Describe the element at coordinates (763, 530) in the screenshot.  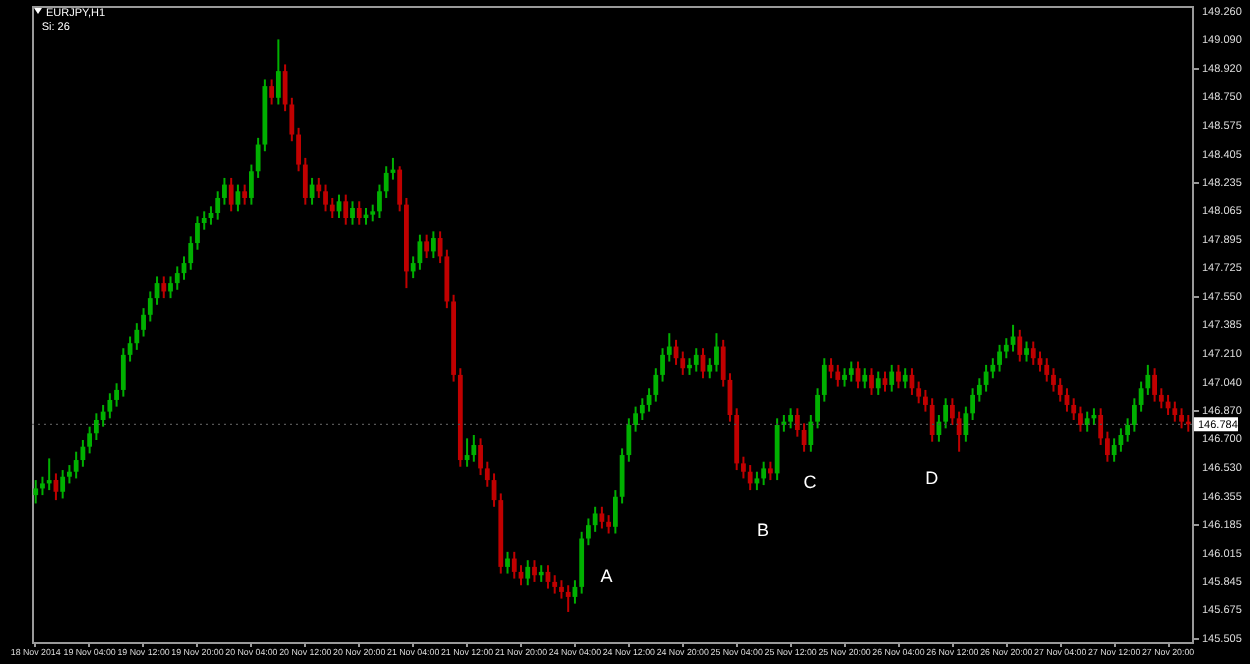
I see `annotation: B` at that location.